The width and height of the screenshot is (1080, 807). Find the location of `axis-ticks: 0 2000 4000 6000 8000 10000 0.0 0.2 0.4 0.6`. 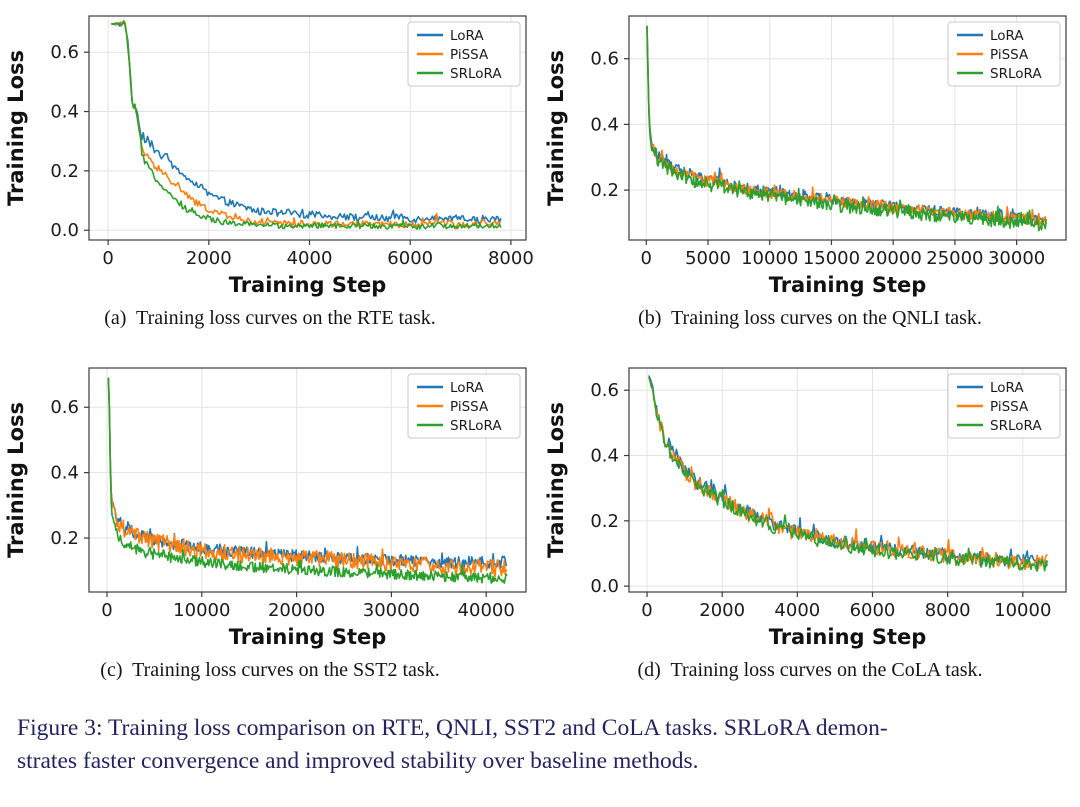

axis-ticks: 0 2000 4000 6000 8000 10000 0.0 0.2 0.4 0.6 is located at coordinates (820, 500).